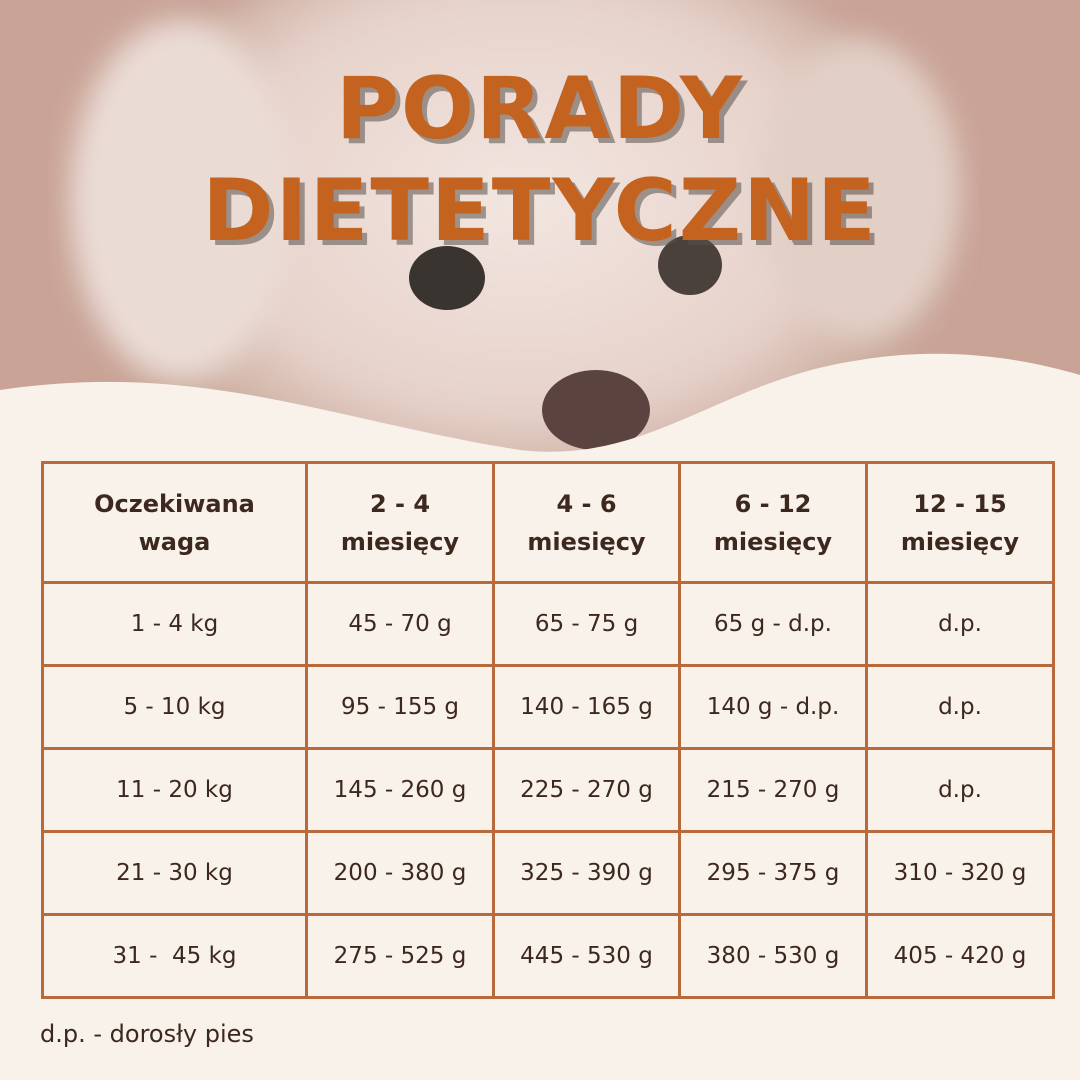 This screenshot has height=1080, width=1080. I want to click on table-cell: 295 - 375 g, so click(773, 873).